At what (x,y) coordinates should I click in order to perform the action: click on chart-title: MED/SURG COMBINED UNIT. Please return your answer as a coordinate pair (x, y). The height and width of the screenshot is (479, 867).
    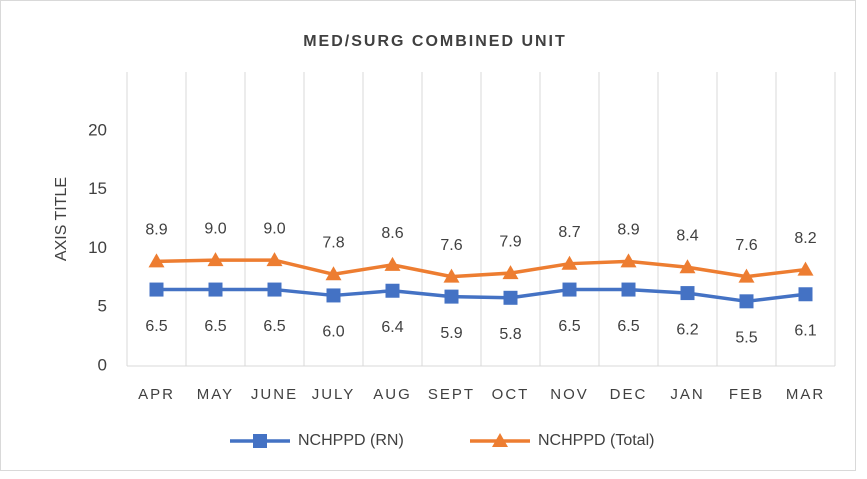
    Looking at the image, I should click on (435, 41).